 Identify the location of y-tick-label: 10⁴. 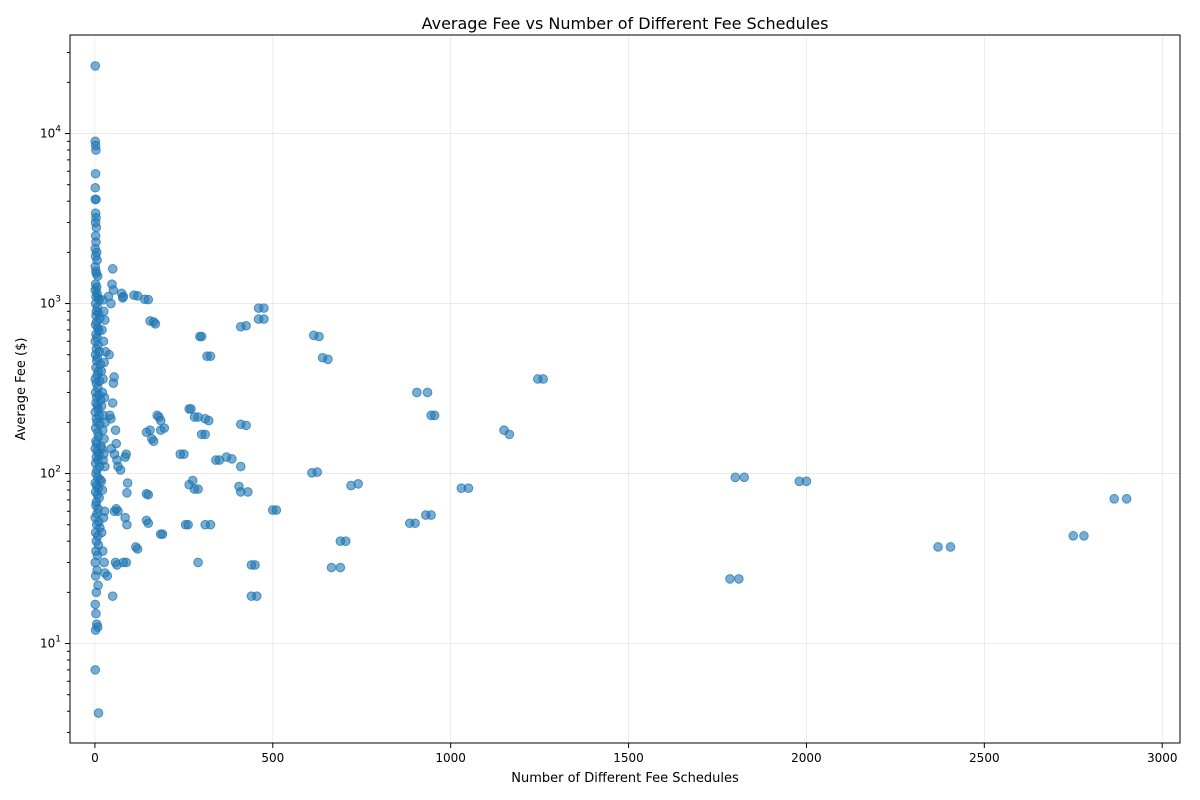
(50, 133).